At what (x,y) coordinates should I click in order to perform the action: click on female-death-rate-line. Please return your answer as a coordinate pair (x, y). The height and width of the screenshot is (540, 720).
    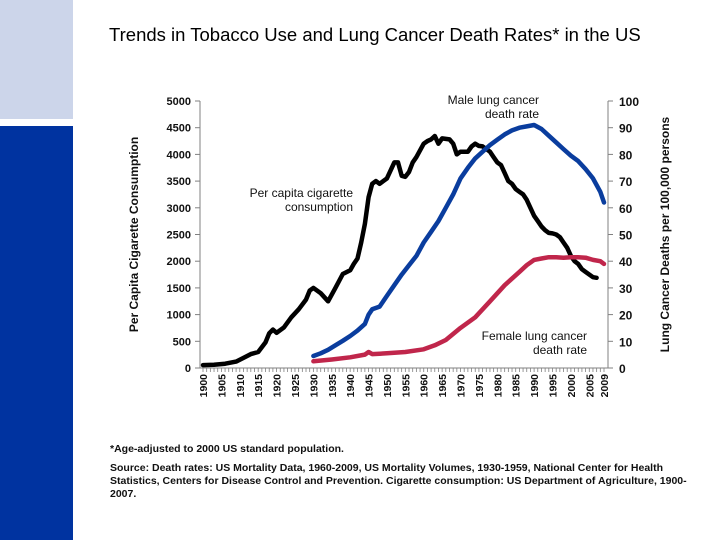
    Looking at the image, I should click on (459, 309).